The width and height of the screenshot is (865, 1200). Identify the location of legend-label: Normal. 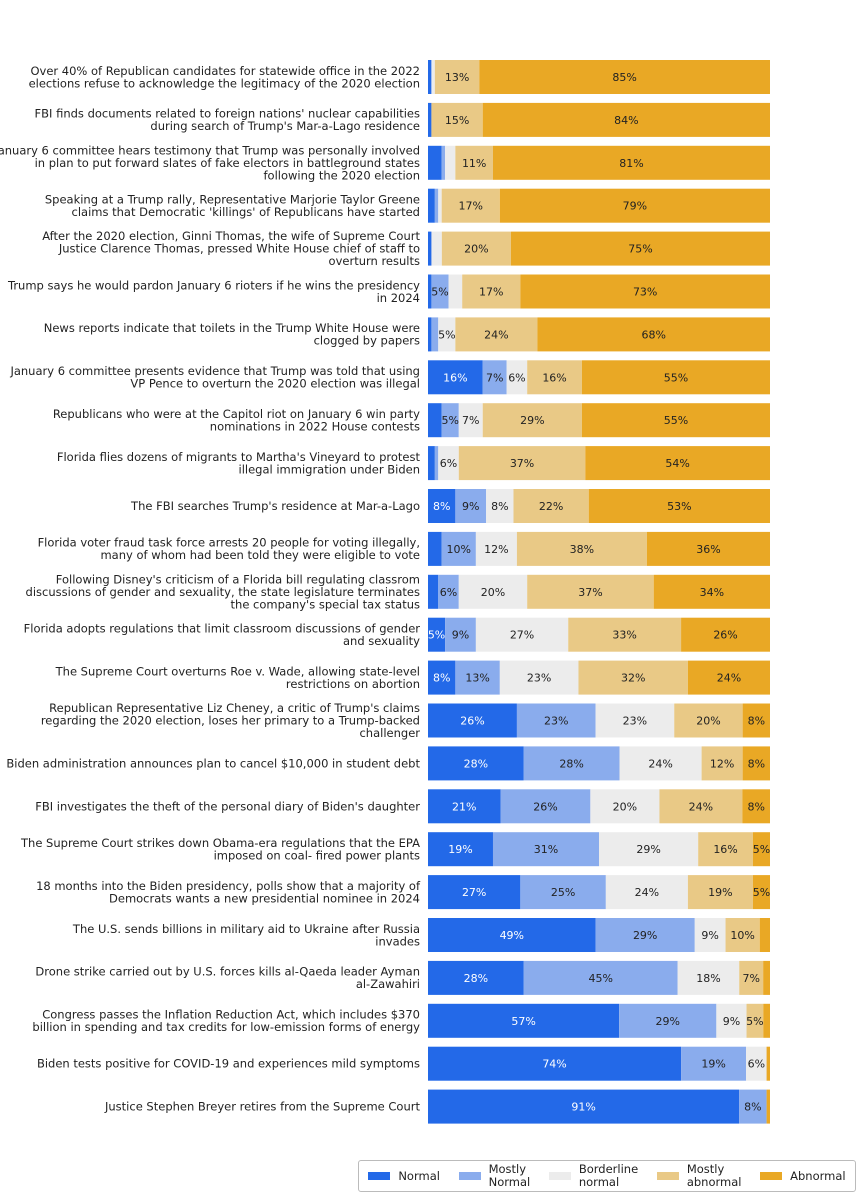
(419, 1175).